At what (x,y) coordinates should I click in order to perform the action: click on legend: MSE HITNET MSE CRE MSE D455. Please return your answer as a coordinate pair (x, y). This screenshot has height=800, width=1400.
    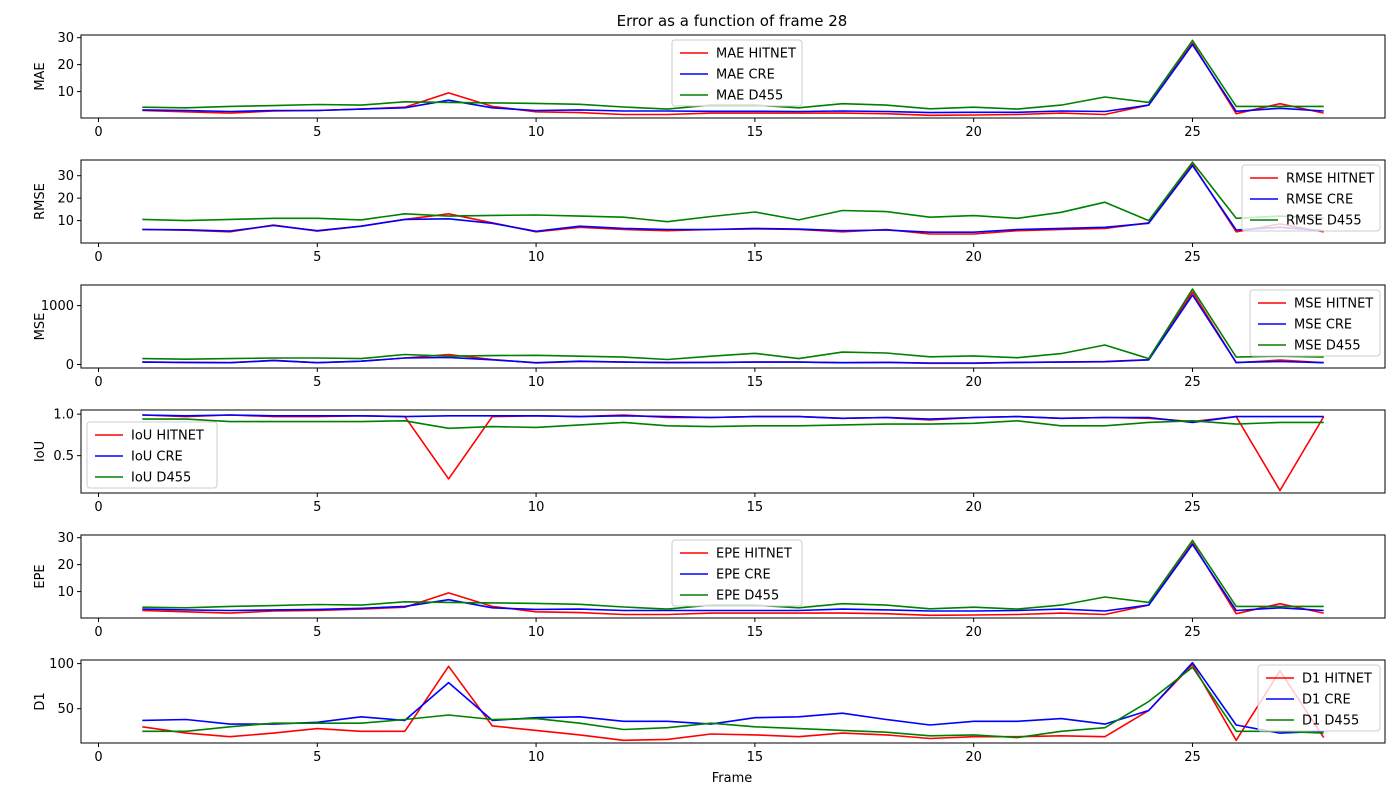
    Looking at the image, I should click on (1315, 323).